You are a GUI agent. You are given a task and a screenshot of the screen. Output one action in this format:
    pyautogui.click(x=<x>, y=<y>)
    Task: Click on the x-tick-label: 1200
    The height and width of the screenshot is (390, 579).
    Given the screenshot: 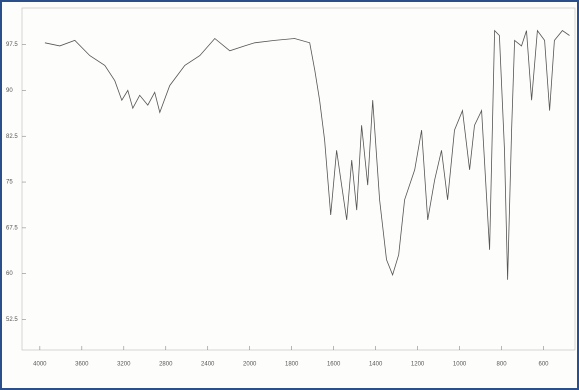 What is the action you would take?
    pyautogui.click(x=418, y=365)
    